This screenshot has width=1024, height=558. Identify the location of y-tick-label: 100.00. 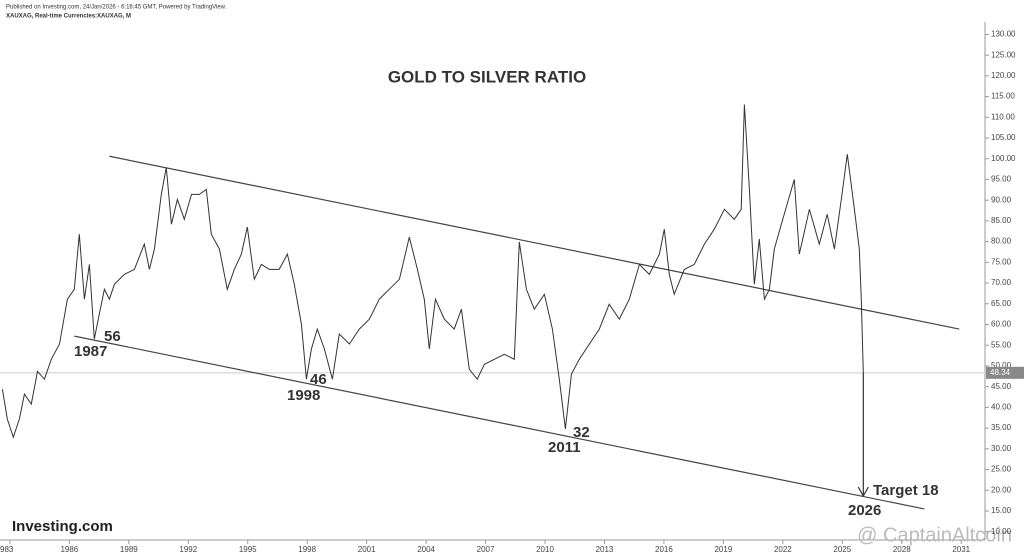
(1003, 158).